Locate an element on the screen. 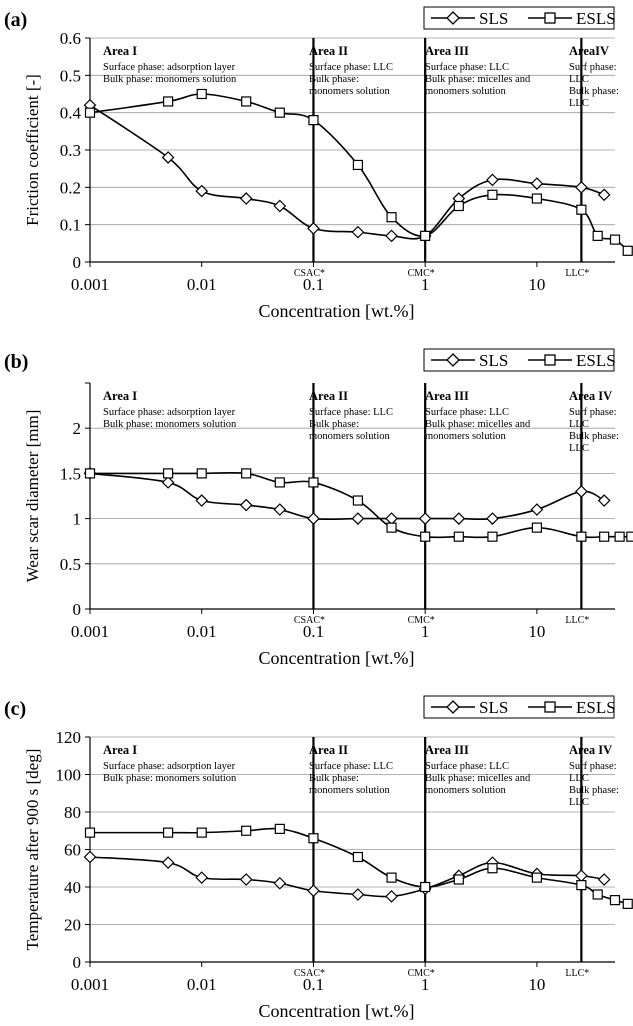 Image resolution: width=633 pixels, height=1026 pixels. y-tick-label: 0.2 is located at coordinates (70, 187).